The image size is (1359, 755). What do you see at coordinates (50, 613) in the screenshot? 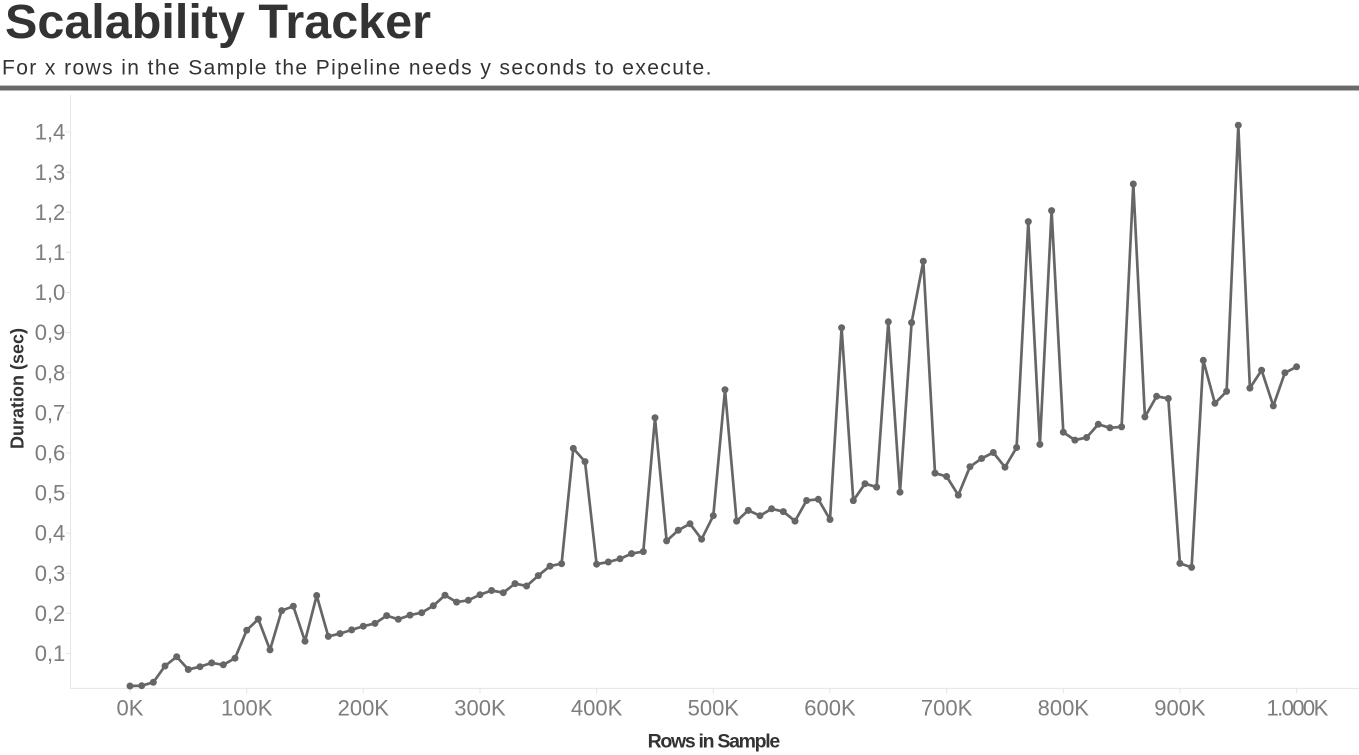
I see `svg-text: 0,2` at bounding box center [50, 613].